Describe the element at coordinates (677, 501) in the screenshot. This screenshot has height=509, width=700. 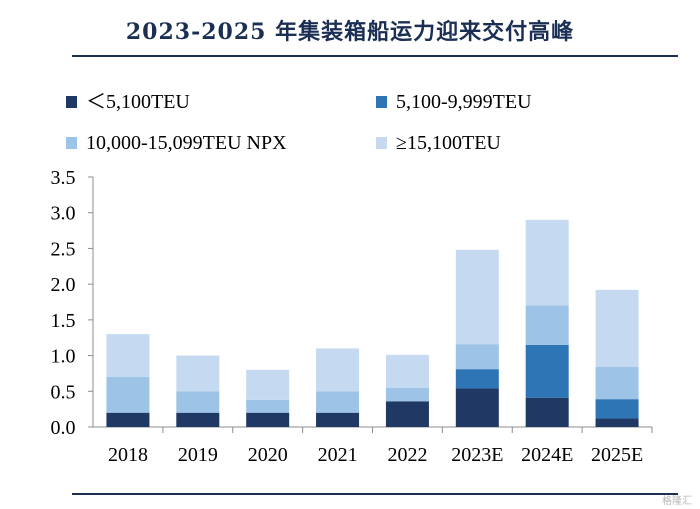
I see `watermark: 格隆汇` at that location.